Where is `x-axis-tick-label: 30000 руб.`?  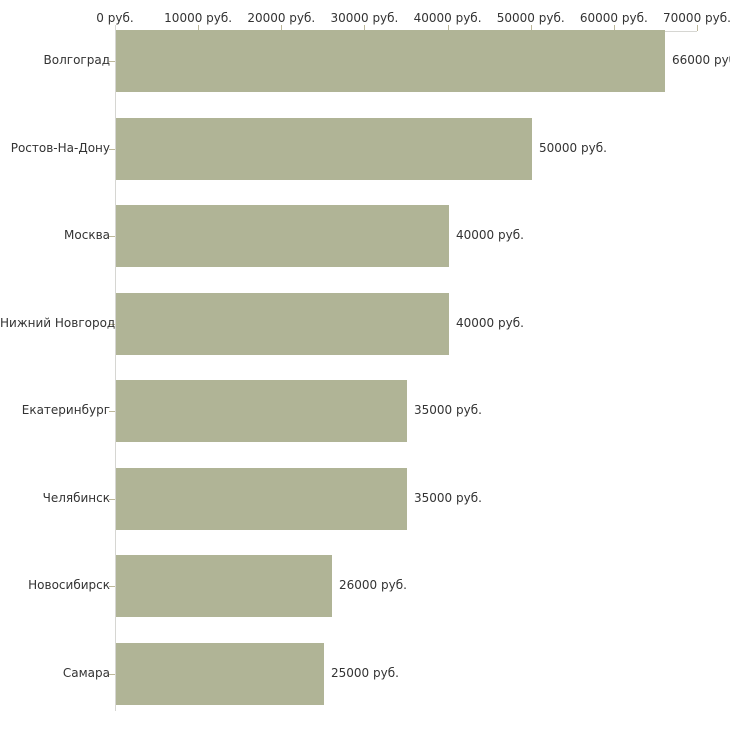
x-axis-tick-label: 30000 руб. is located at coordinates (364, 18).